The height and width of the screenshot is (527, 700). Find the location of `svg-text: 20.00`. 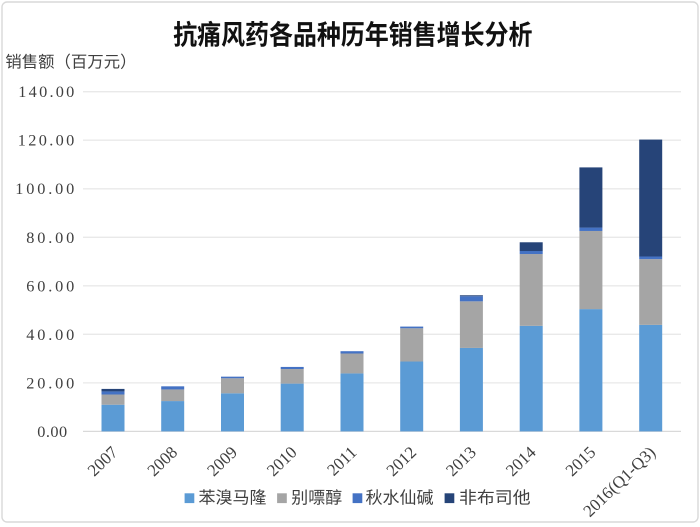

svg-text: 20.00 is located at coordinates (50, 382).